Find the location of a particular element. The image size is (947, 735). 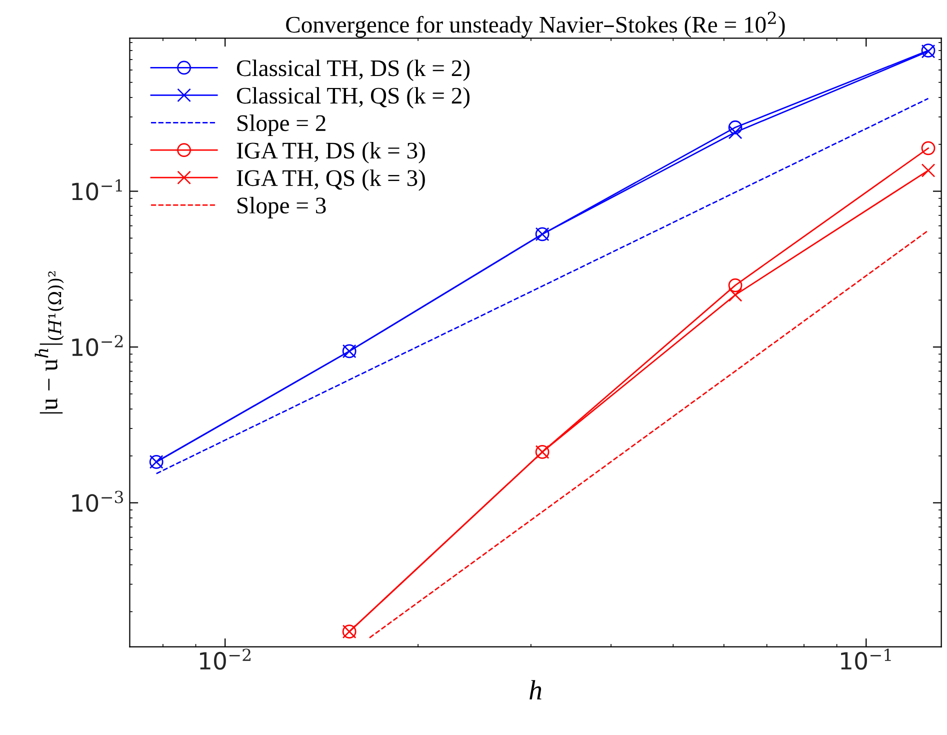

legend-label: IGA TH, QS (k = 3) is located at coordinates (330, 180).